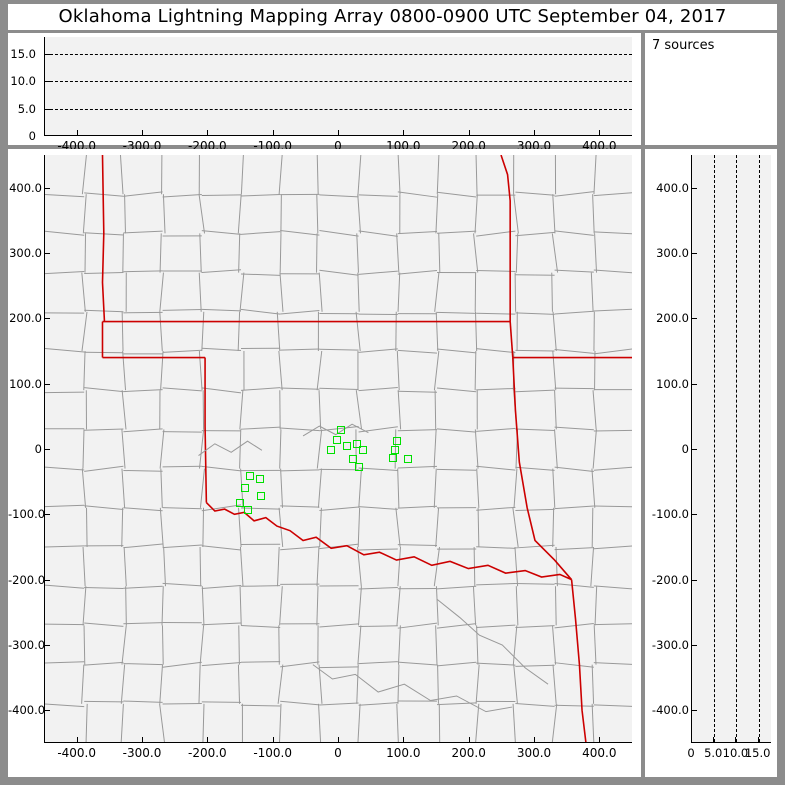 The image size is (785, 785). Describe the element at coordinates (468, 753) in the screenshot. I see `x-tick-label-map: 200.0` at that location.